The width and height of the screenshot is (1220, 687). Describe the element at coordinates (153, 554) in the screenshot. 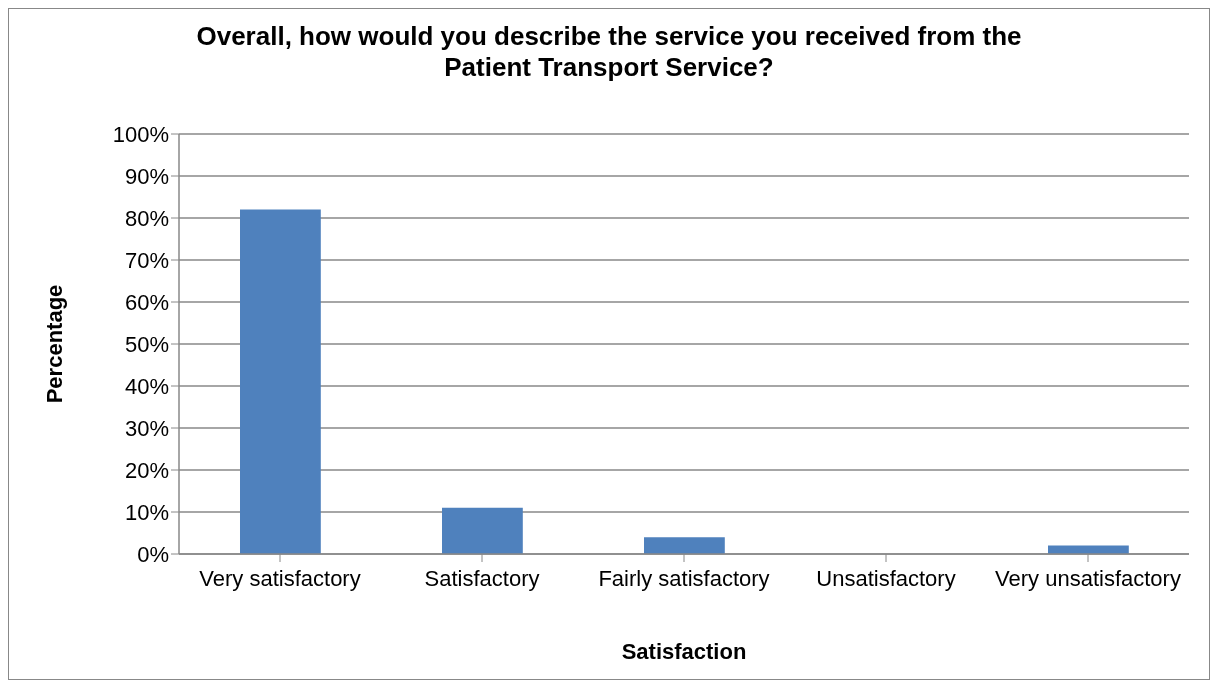

I see `y-tick-label: 0%` at that location.